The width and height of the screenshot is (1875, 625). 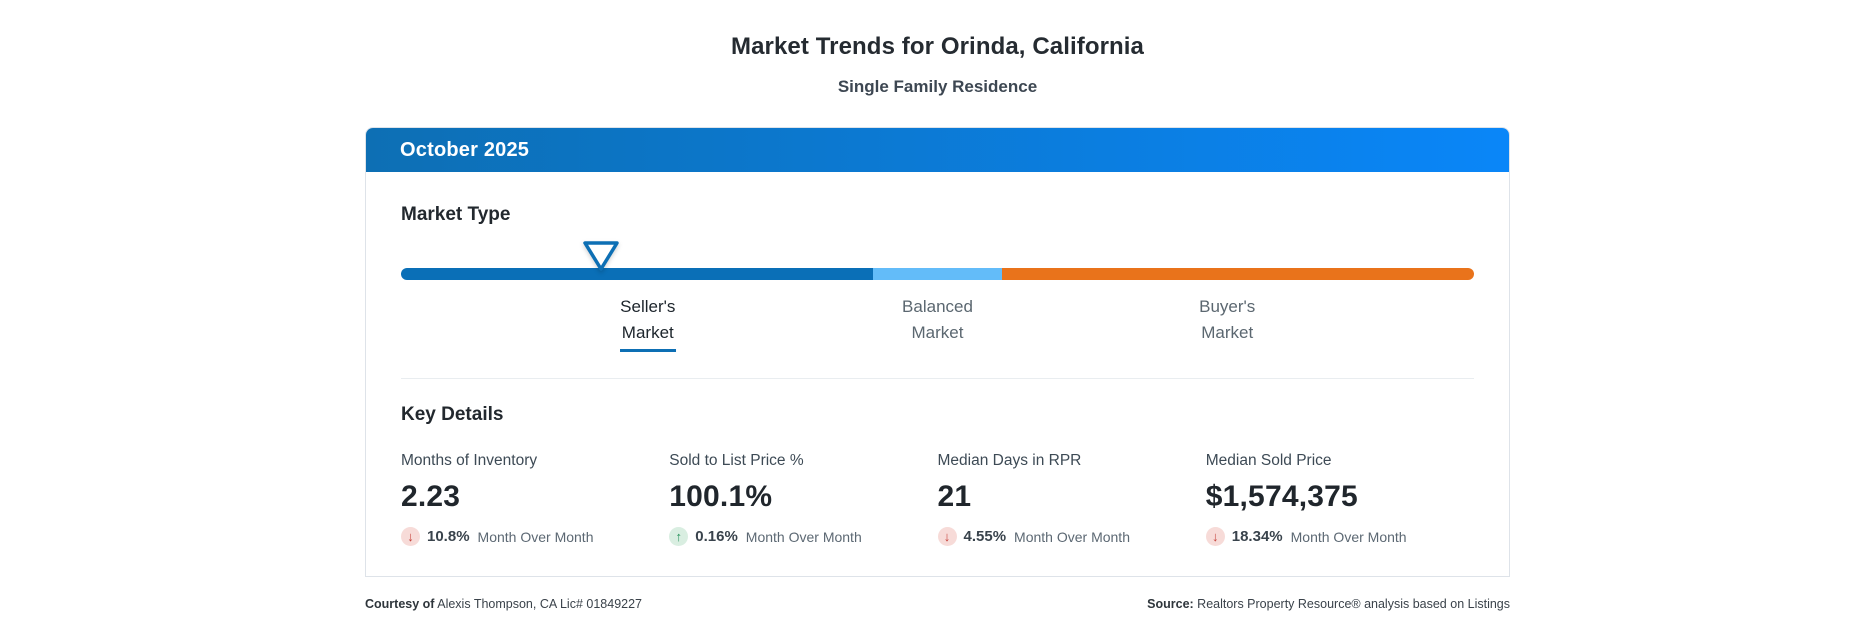 I want to click on key-details-heading: Key Details, so click(x=452, y=414).